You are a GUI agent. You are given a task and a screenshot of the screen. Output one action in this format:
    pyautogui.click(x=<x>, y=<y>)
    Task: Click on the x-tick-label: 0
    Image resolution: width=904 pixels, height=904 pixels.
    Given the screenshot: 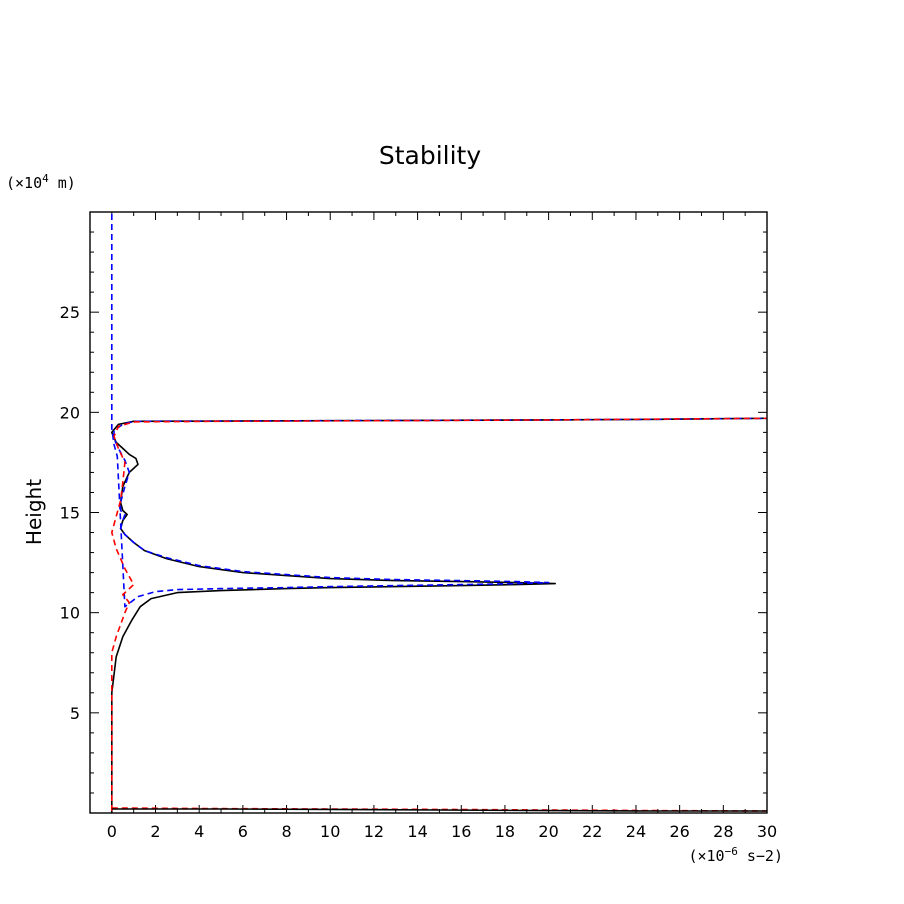 What is the action you would take?
    pyautogui.click(x=112, y=831)
    